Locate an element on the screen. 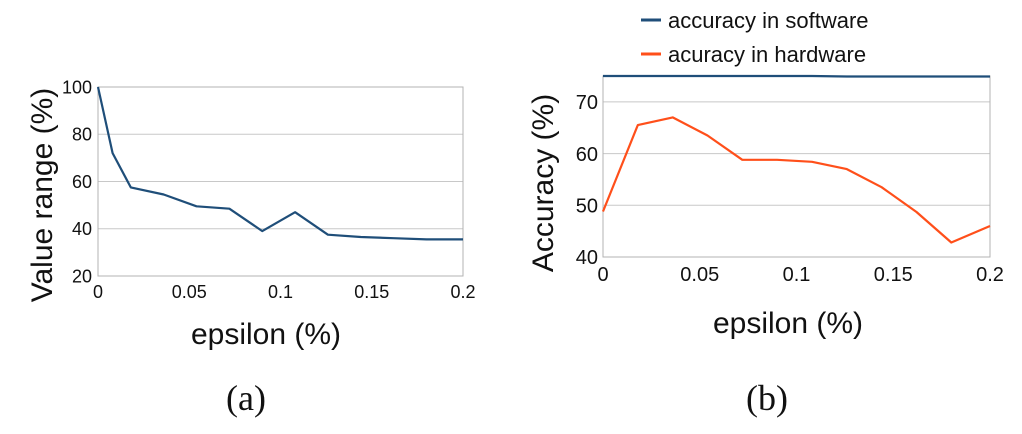  chart-b-x-tick-label: 0.2 is located at coordinates (990, 275).